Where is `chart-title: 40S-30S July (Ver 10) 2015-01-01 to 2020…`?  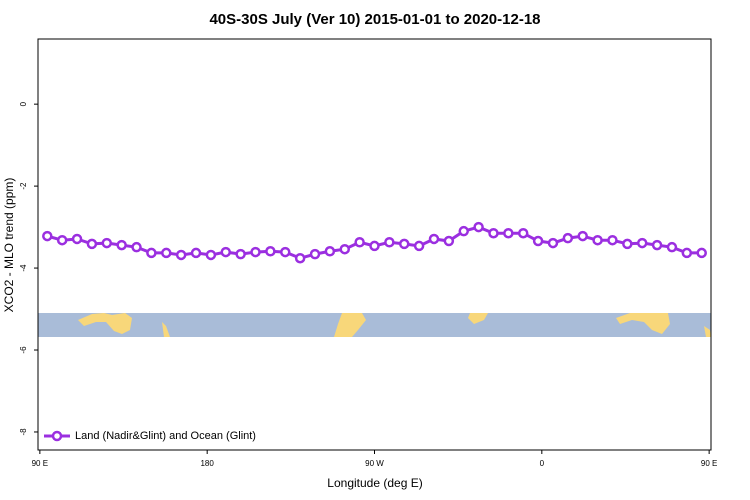 chart-title: 40S-30S July (Ver 10) 2015-01-01 to 2020… is located at coordinates (374, 19).